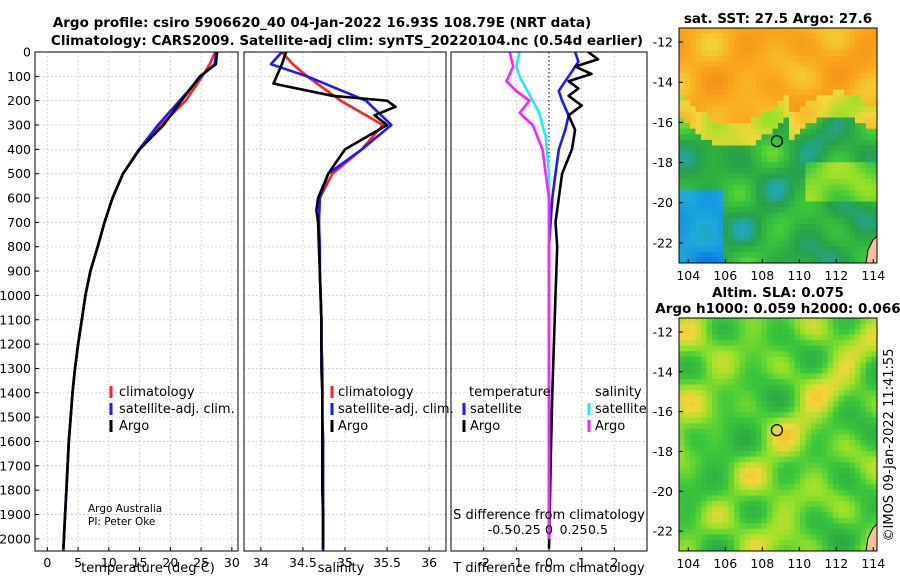 This screenshot has height=580, width=900. What do you see at coordinates (528, 295) in the screenshot?
I see `series-line-s-argo` at bounding box center [528, 295].